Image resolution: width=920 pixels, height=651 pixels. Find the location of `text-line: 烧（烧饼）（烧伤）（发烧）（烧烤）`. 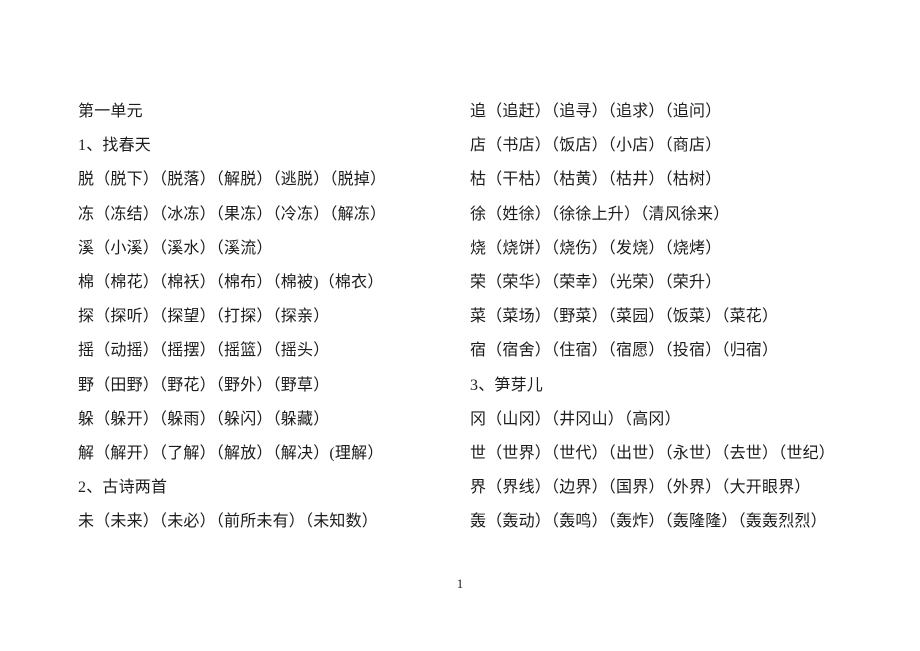

text-line: 烧（烧饼）（烧伤）（发烧）（烧烤） is located at coordinates (596, 248).